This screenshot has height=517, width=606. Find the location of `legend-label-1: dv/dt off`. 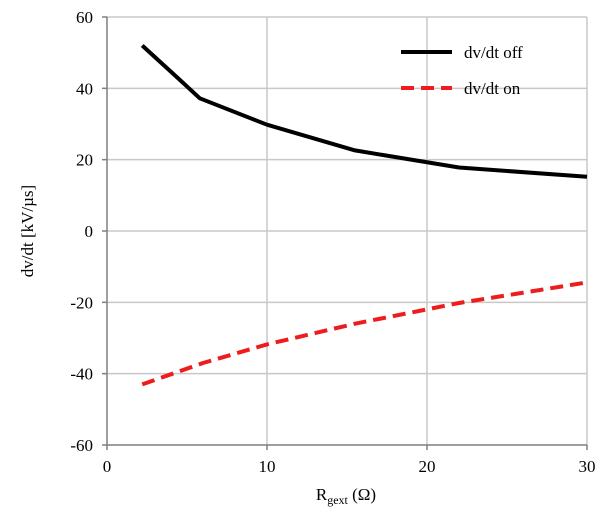

legend-label-1: dv/dt off is located at coordinates (493, 52).